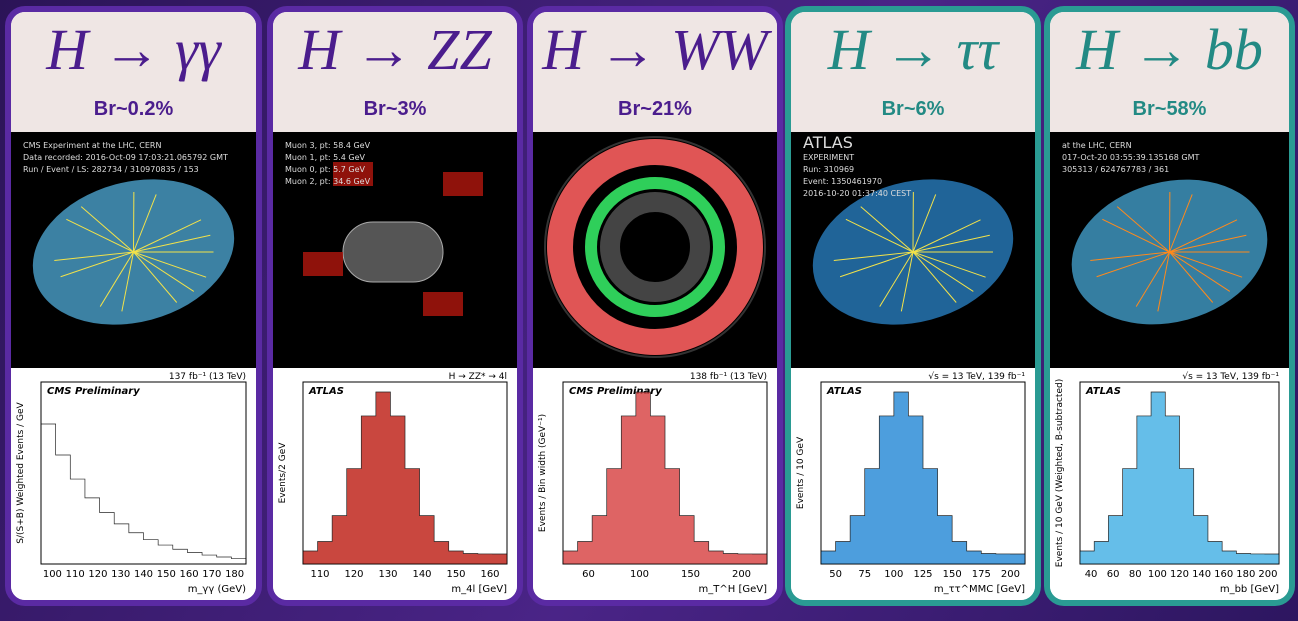  What do you see at coordinates (21, 472) in the screenshot?
I see `y-axis-label: S/(S+B) Weighted Events / GeV` at bounding box center [21, 472].